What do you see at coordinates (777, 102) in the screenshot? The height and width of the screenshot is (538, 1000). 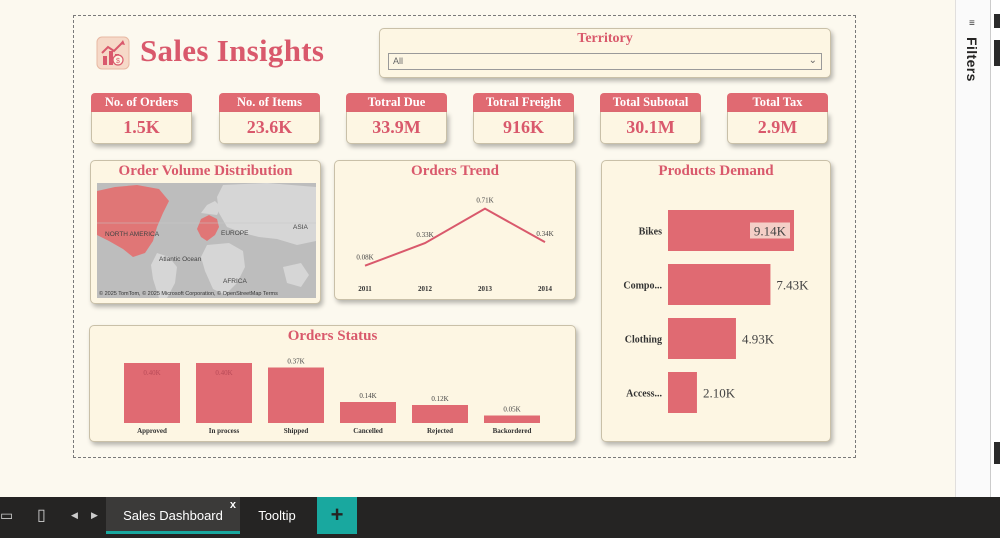 I see `kpi-label: Total Tax` at bounding box center [777, 102].